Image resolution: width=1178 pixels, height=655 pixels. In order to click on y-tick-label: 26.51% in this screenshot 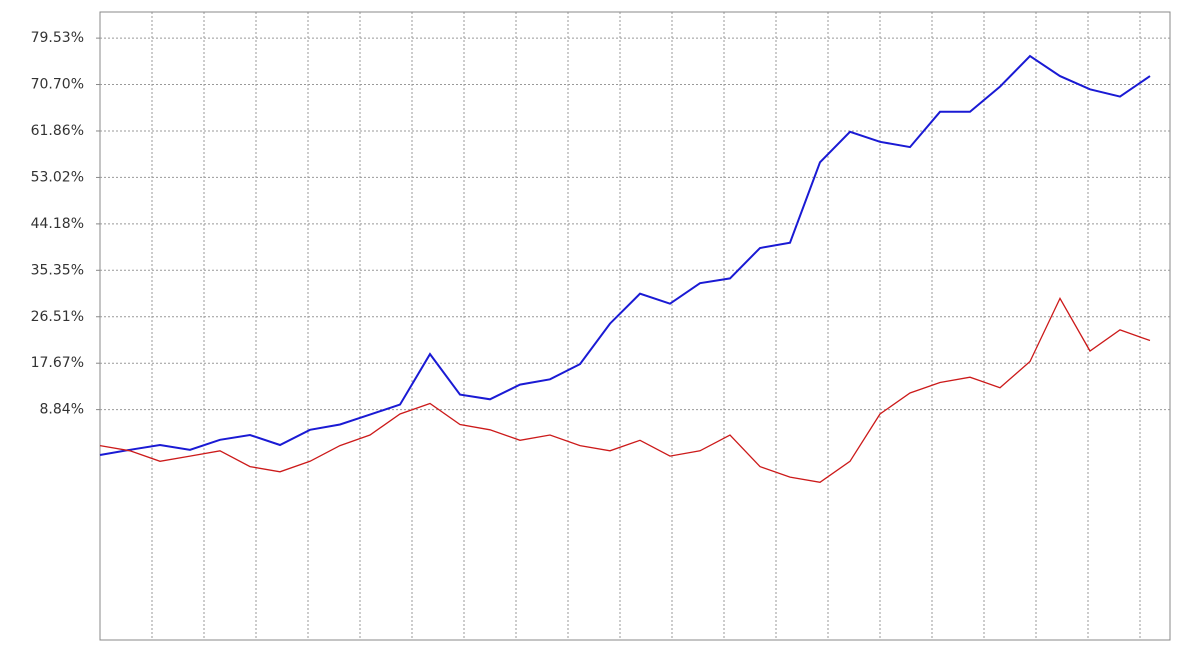, I will do `click(57, 317)`.